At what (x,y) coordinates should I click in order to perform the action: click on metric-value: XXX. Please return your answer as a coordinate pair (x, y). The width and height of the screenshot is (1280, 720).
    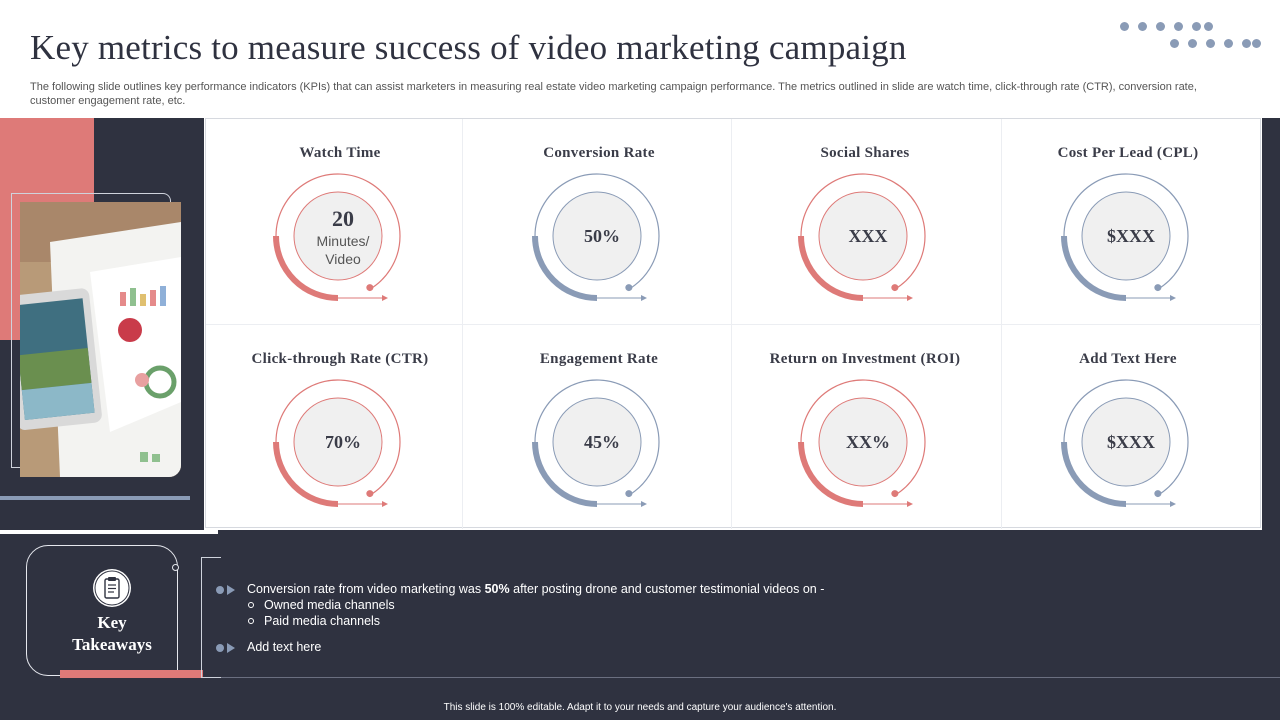
    Looking at the image, I should click on (868, 236).